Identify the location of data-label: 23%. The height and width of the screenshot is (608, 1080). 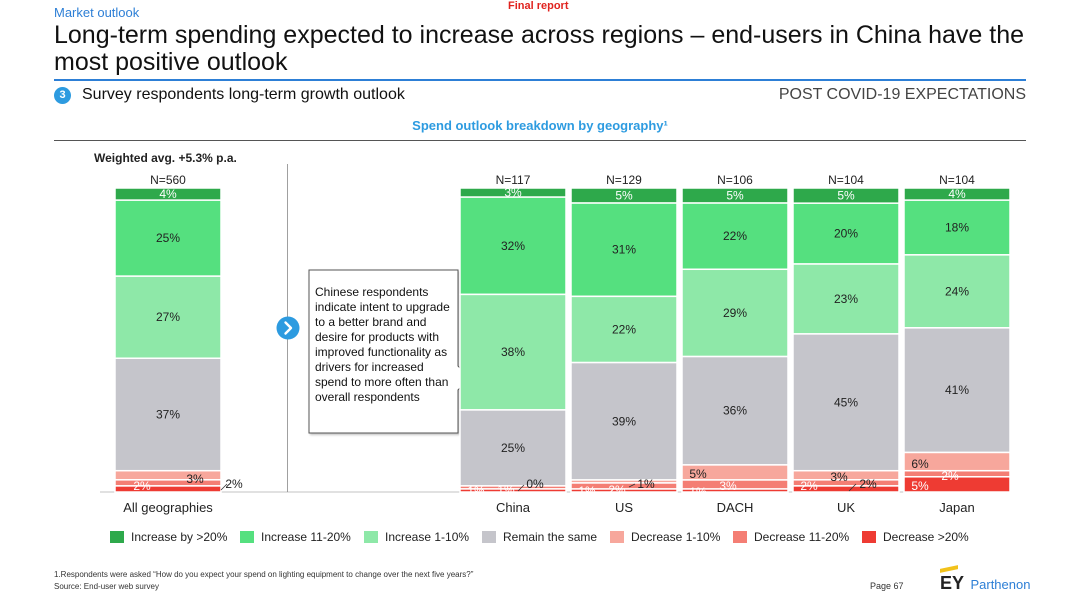
(846, 299).